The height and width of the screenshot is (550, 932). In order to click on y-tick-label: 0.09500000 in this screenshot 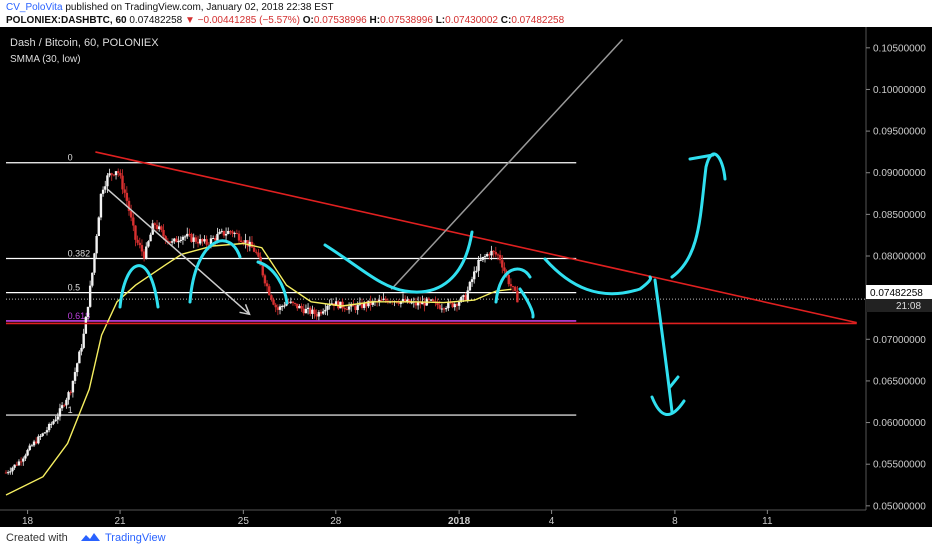, I will do `click(899, 132)`.